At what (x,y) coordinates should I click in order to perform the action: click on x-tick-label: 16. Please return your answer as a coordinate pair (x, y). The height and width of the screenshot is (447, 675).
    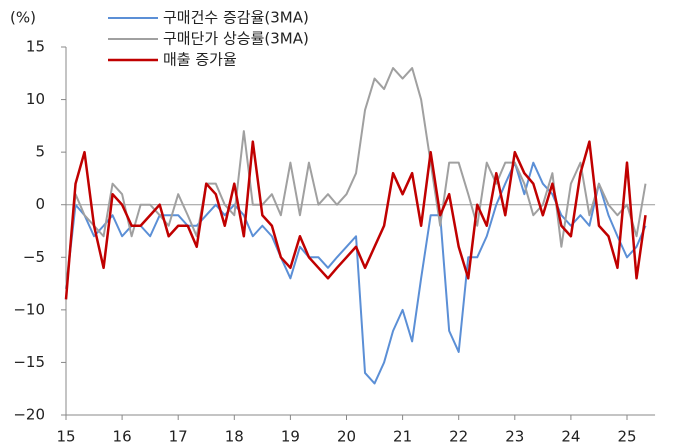
    Looking at the image, I should click on (122, 437).